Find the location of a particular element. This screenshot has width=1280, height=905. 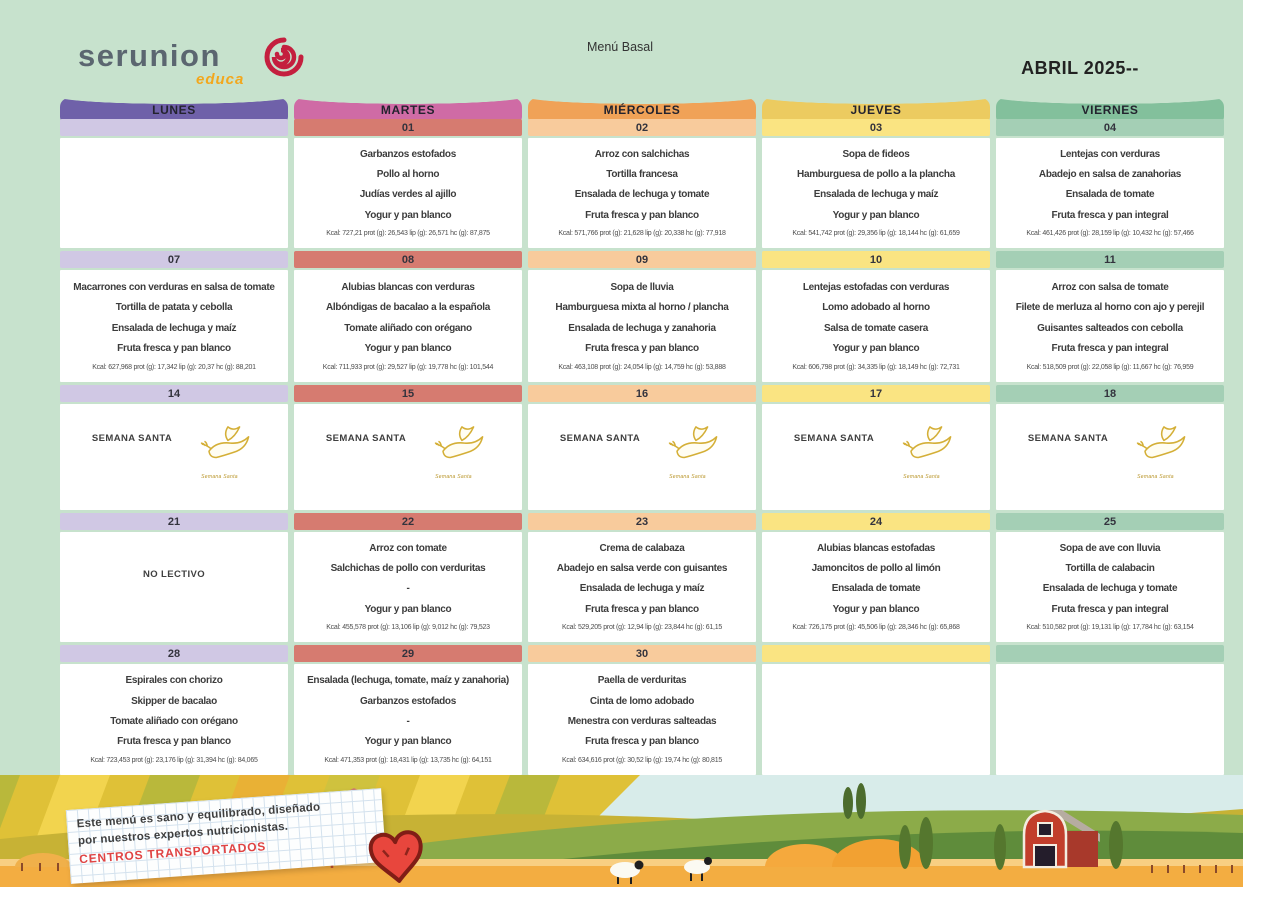

day-number-bar: 17 is located at coordinates (876, 393).